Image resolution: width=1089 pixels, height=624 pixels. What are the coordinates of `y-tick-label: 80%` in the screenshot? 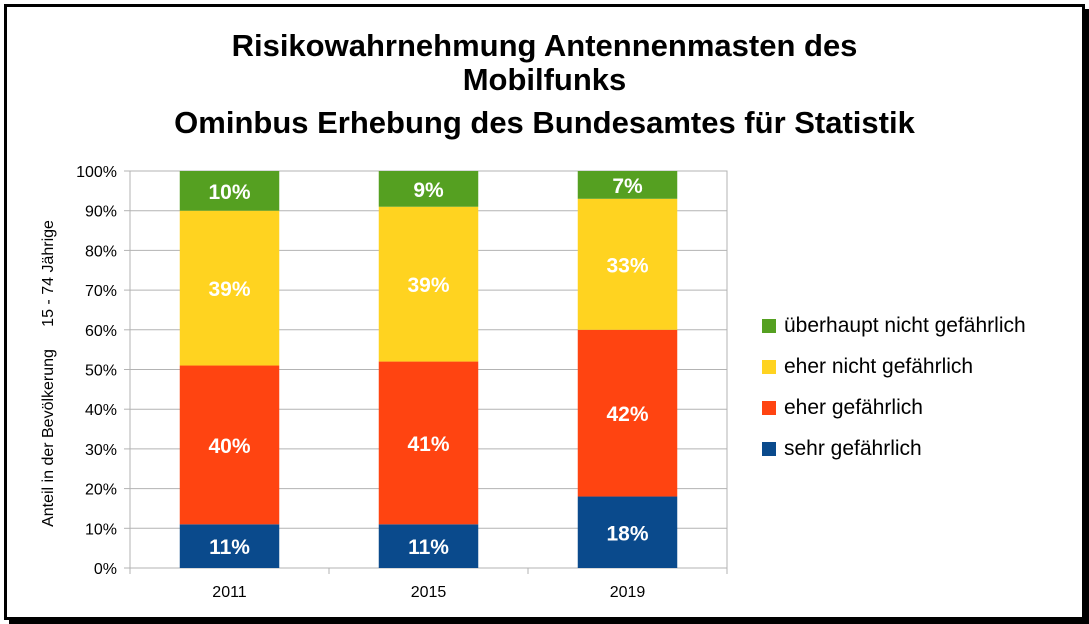 It's located at (101, 251).